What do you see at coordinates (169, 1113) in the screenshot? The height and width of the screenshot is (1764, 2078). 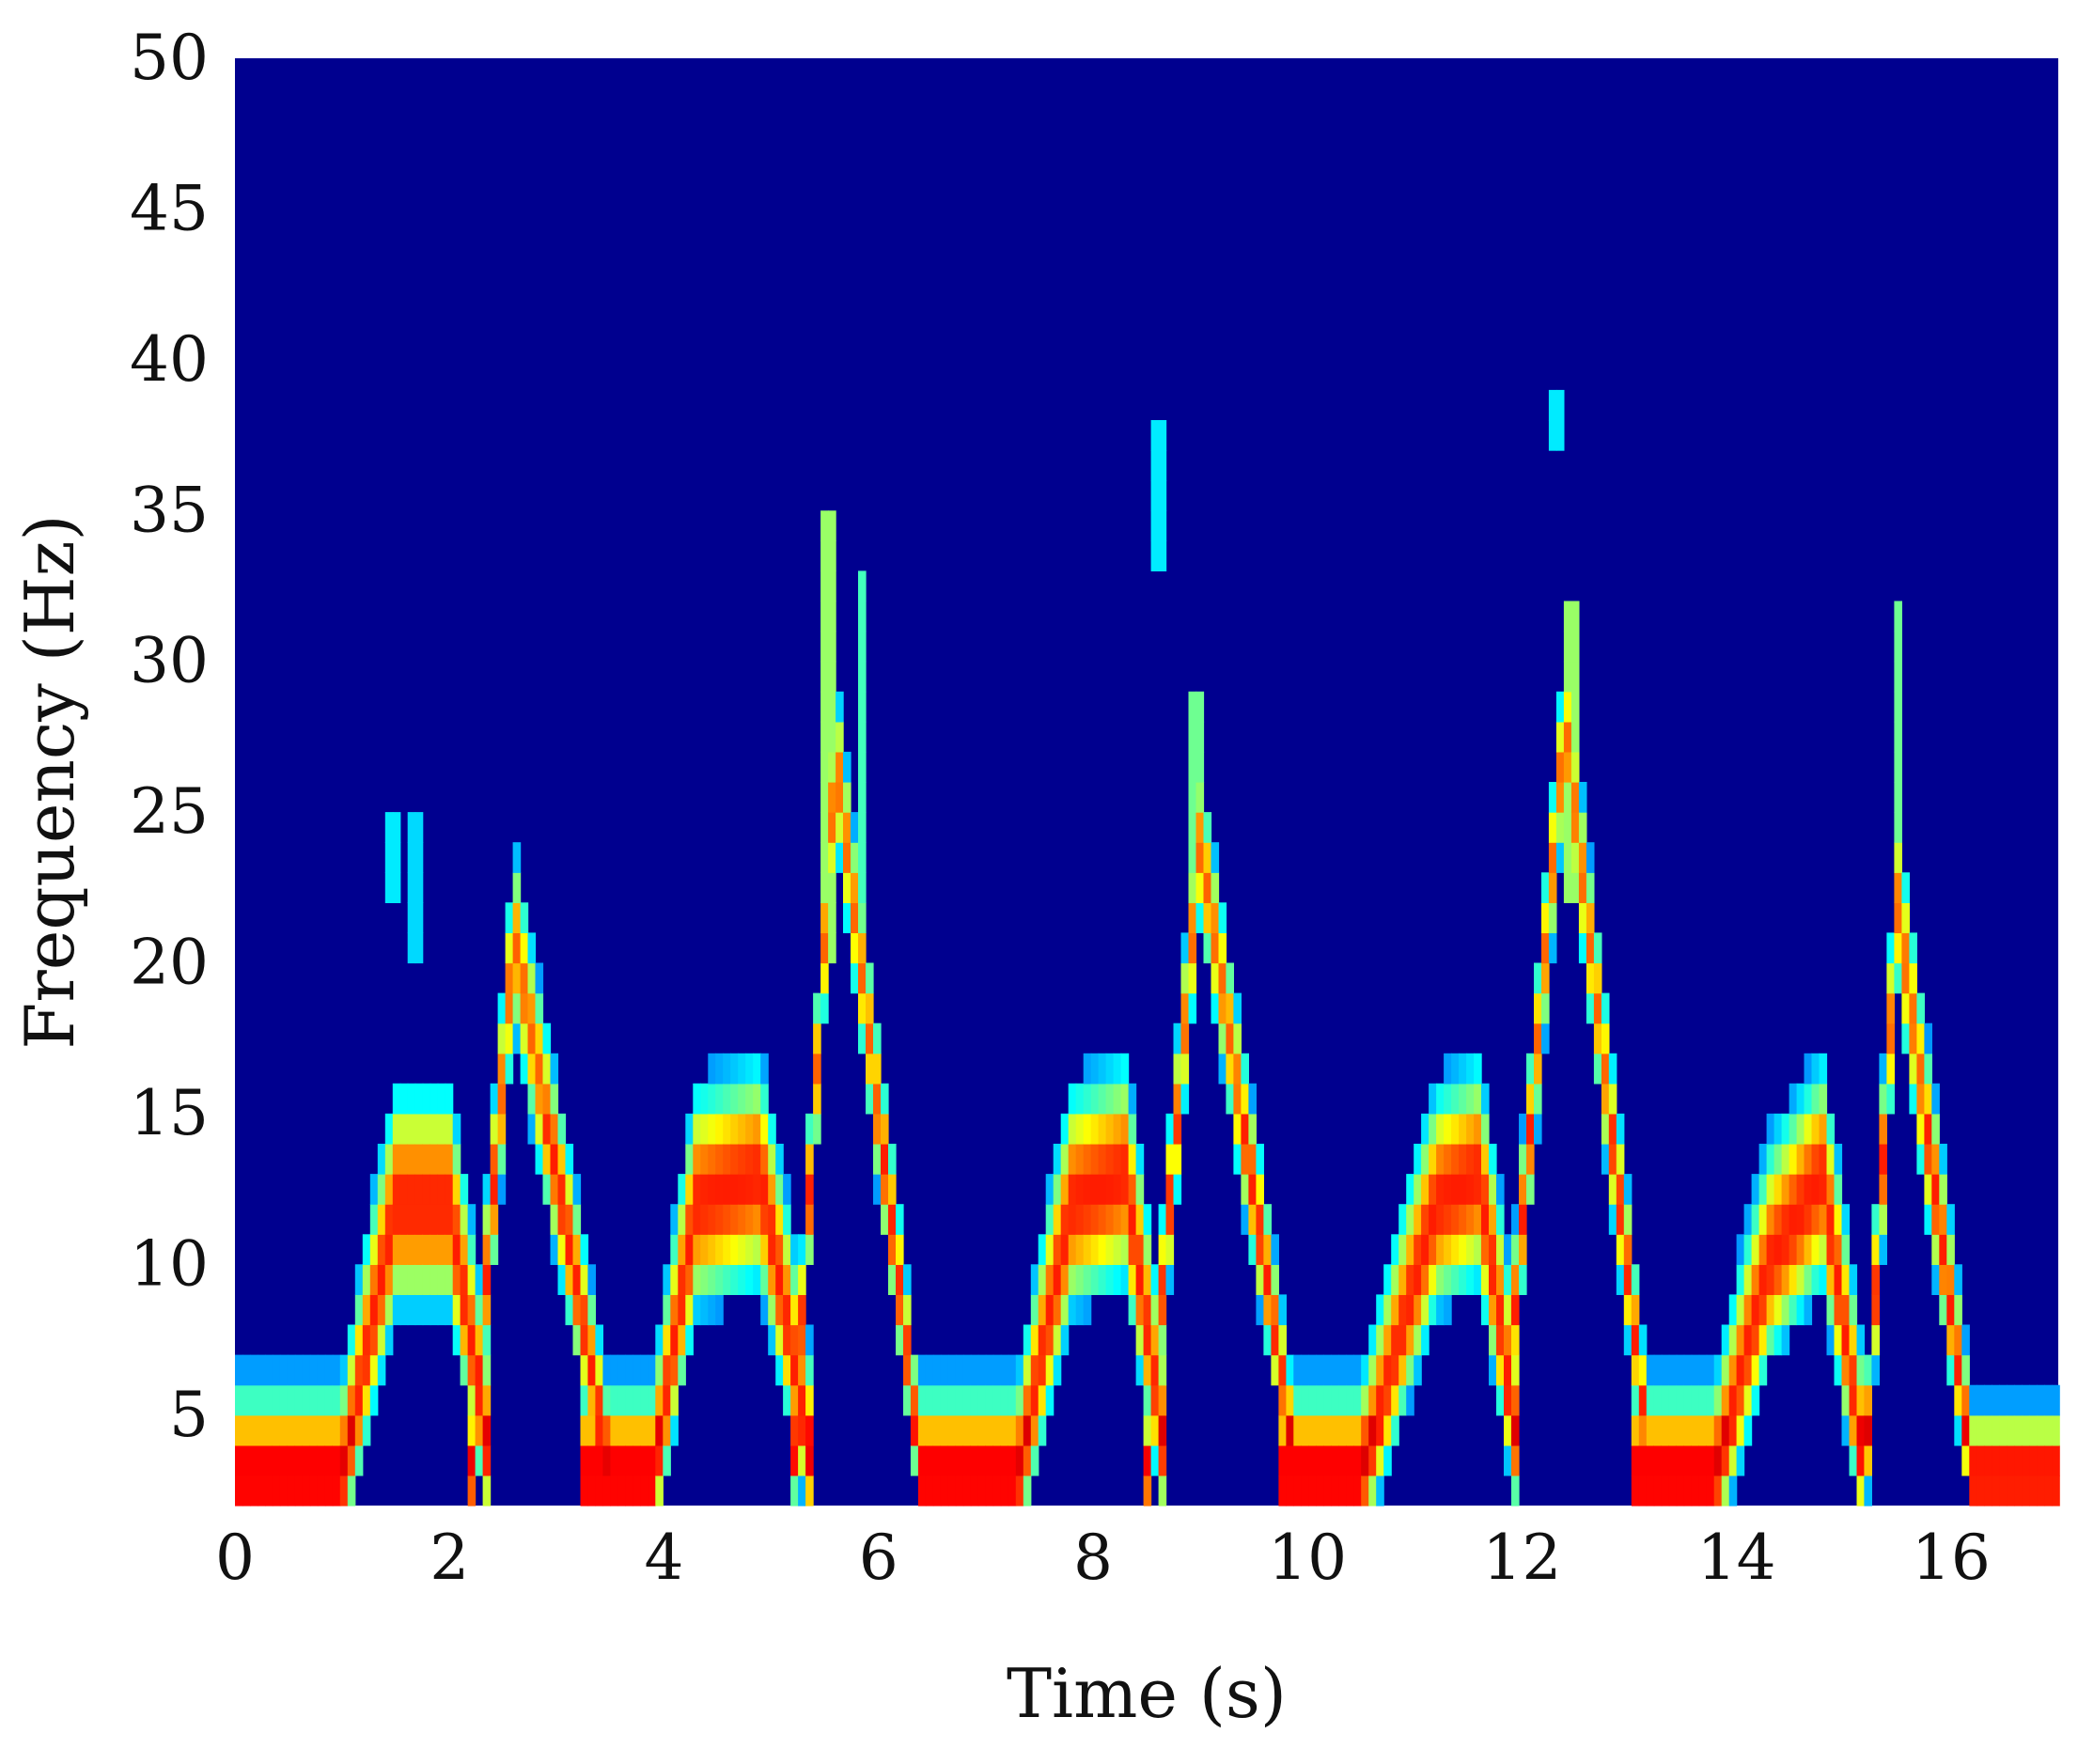 I see `y-tick-label: 15` at bounding box center [169, 1113].